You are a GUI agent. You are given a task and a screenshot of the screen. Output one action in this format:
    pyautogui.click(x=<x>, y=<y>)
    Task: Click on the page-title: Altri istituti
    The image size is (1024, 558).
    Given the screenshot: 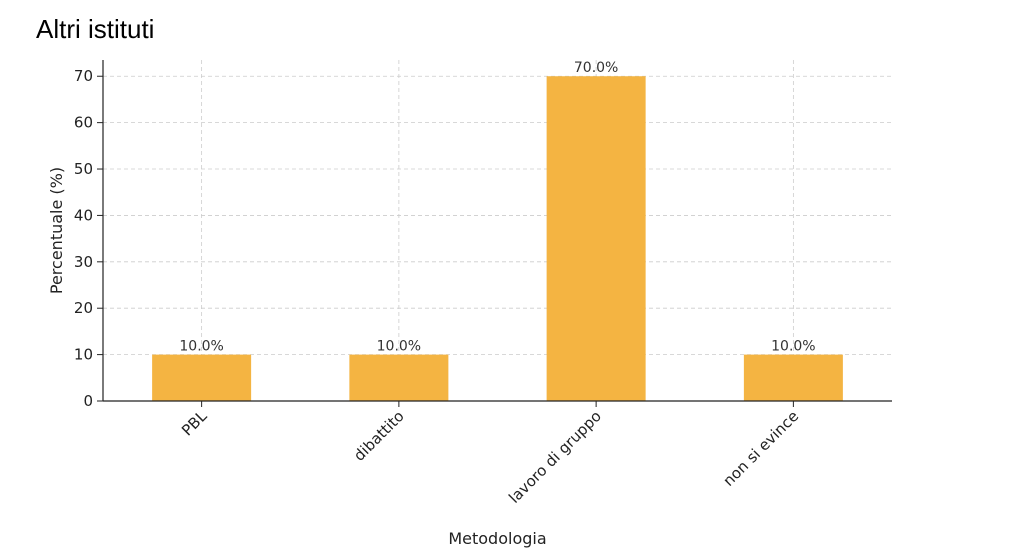 What is the action you would take?
    pyautogui.click(x=95, y=29)
    